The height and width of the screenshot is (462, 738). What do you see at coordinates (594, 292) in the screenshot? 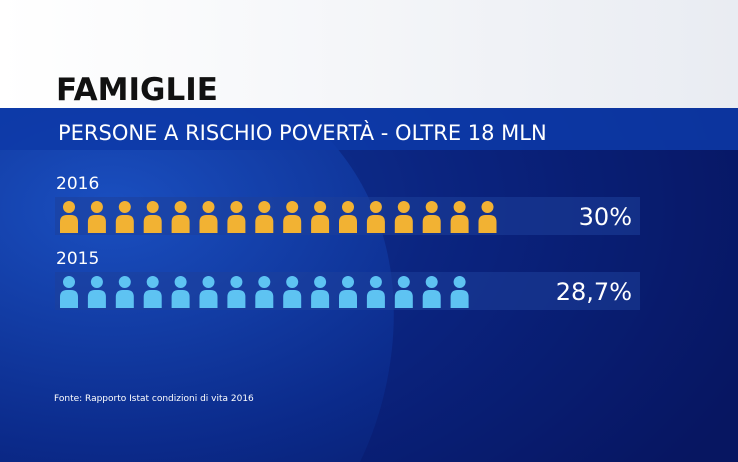
I see `value-label: 28,7%` at bounding box center [594, 292].